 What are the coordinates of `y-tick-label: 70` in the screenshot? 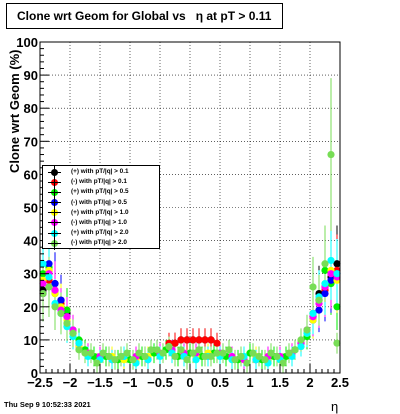 It's located at (31, 141).